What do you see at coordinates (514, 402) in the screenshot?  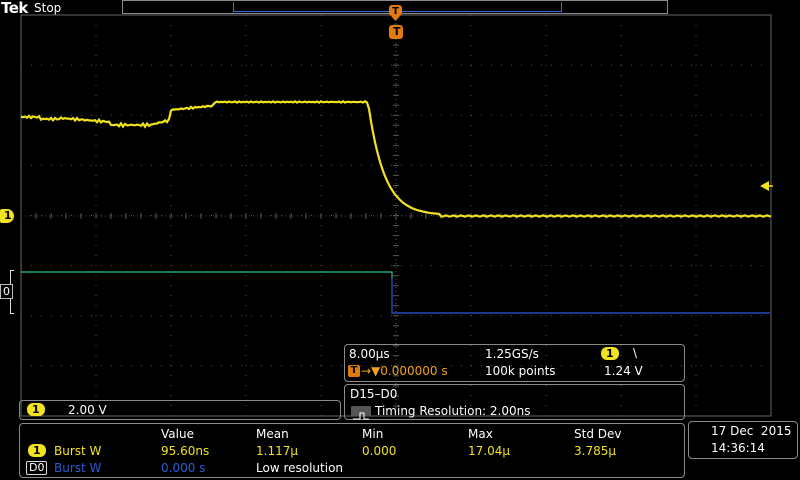 I see `digital-readout: D15–D0 Timing Resolution: 2.00ns` at bounding box center [514, 402].